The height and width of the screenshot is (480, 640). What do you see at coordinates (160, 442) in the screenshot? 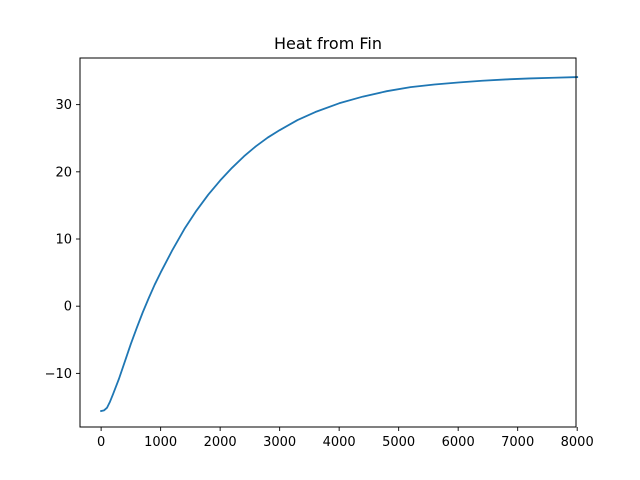
I see `x-tick-label: 1000` at bounding box center [160, 442].